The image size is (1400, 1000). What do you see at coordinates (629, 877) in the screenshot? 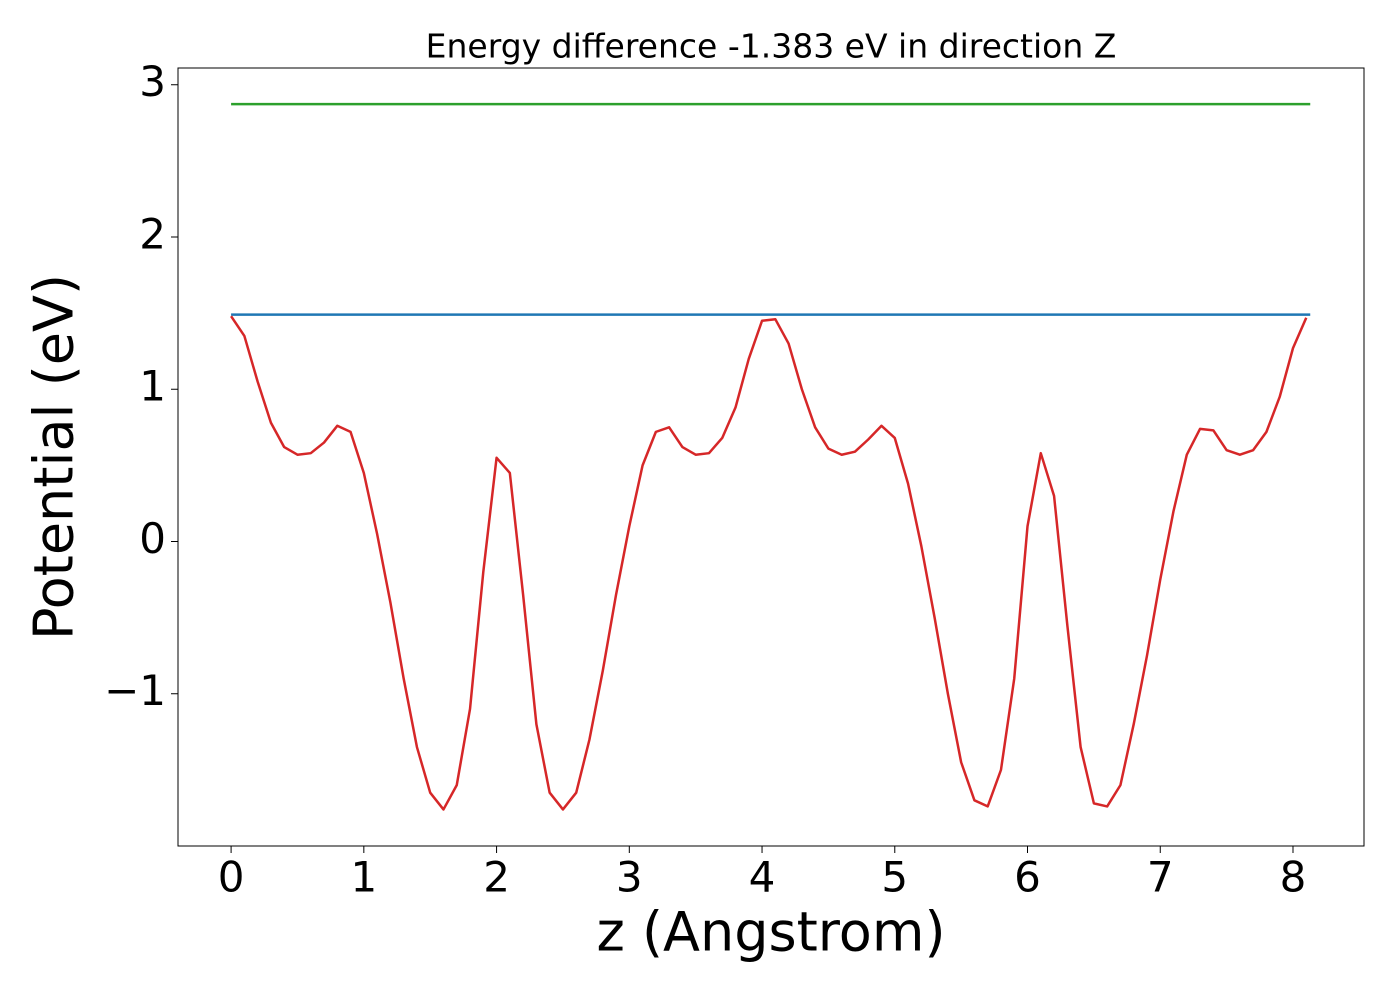
I see `x-tick-label: 3` at bounding box center [629, 877].